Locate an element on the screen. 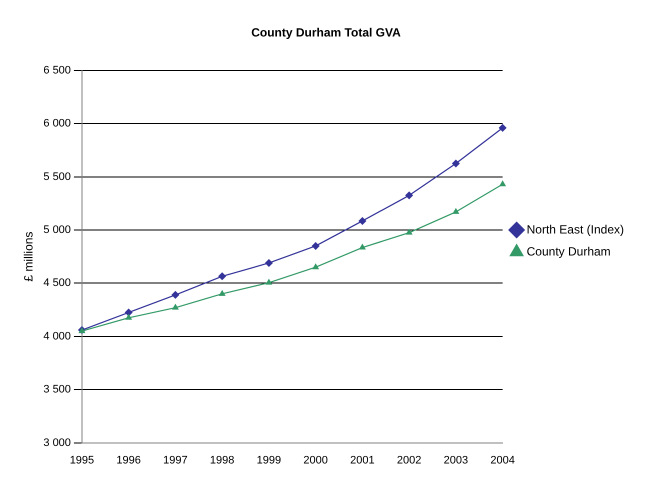 This screenshot has width=652, height=488. chart-title: County Durham Total GVA is located at coordinates (326, 33).